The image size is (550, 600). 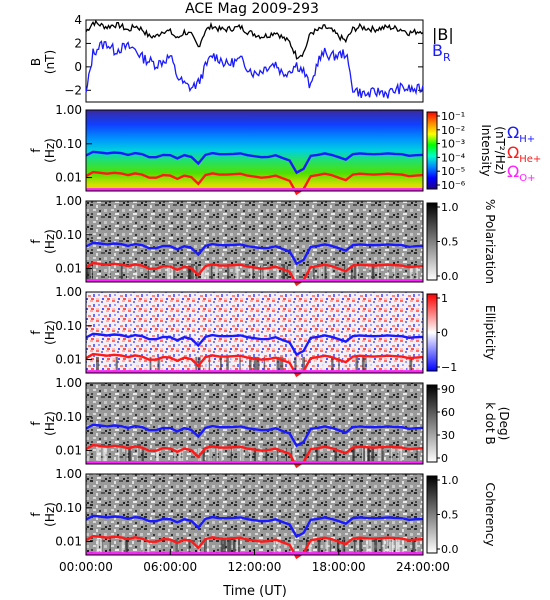 I want to click on colorbar-tick-label: 0, so click(x=444, y=333).